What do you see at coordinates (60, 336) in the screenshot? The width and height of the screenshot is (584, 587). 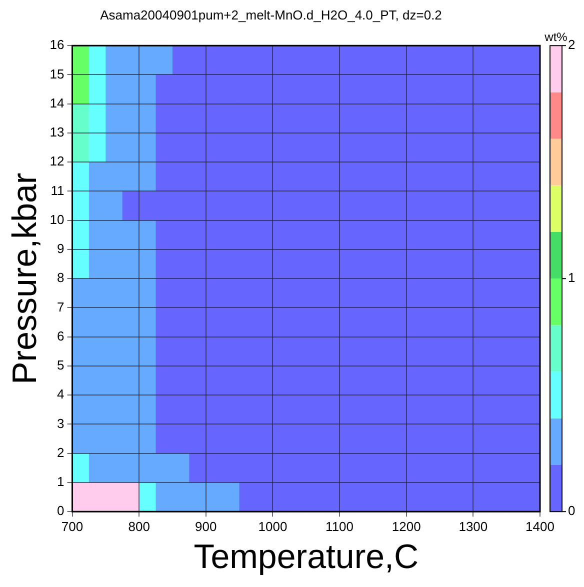 I see `y-tick-label: 6` at bounding box center [60, 336].